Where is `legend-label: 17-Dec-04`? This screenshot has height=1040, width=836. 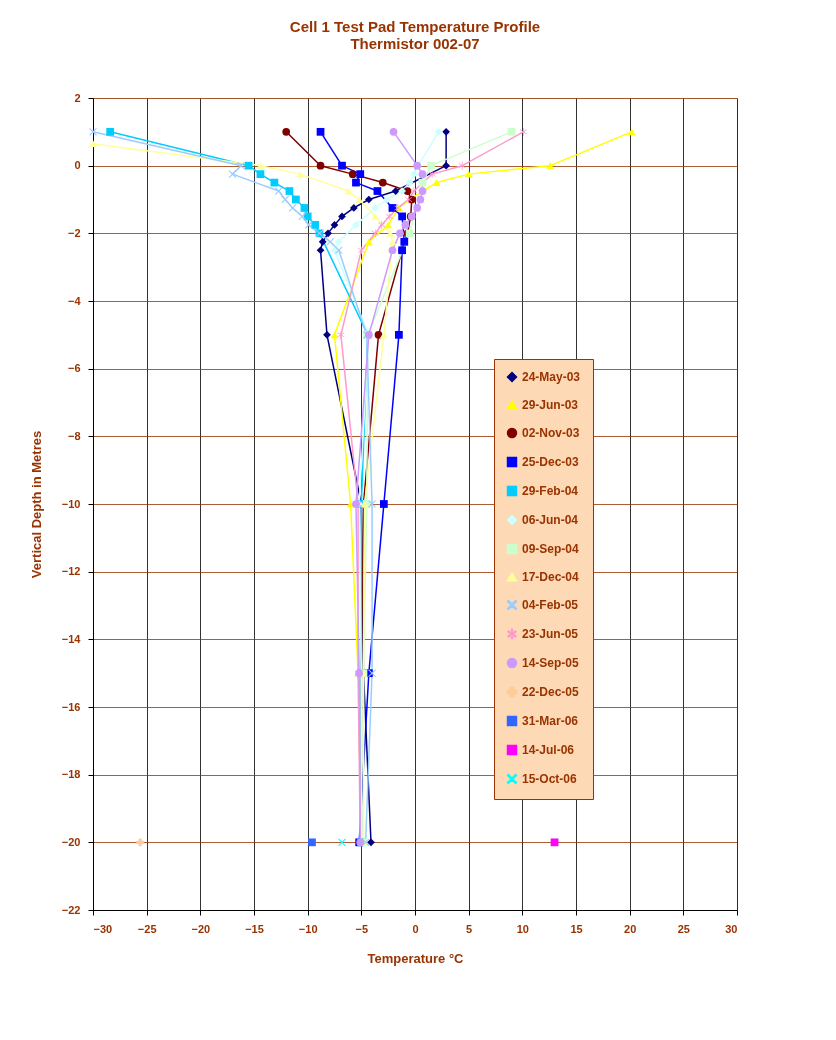 legend-label: 17-Dec-04 is located at coordinates (551, 577).